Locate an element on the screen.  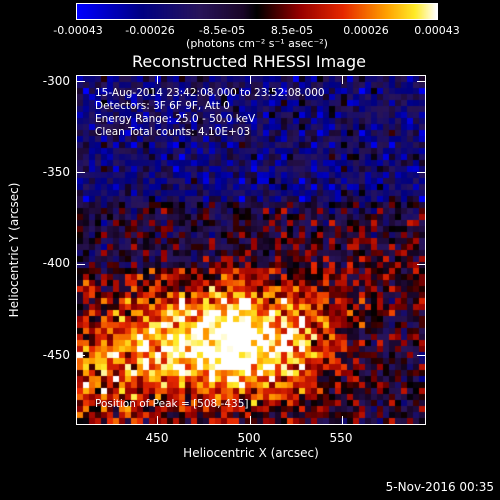
colorbar-tick-label: 8.5e-05 is located at coordinates (292, 30).